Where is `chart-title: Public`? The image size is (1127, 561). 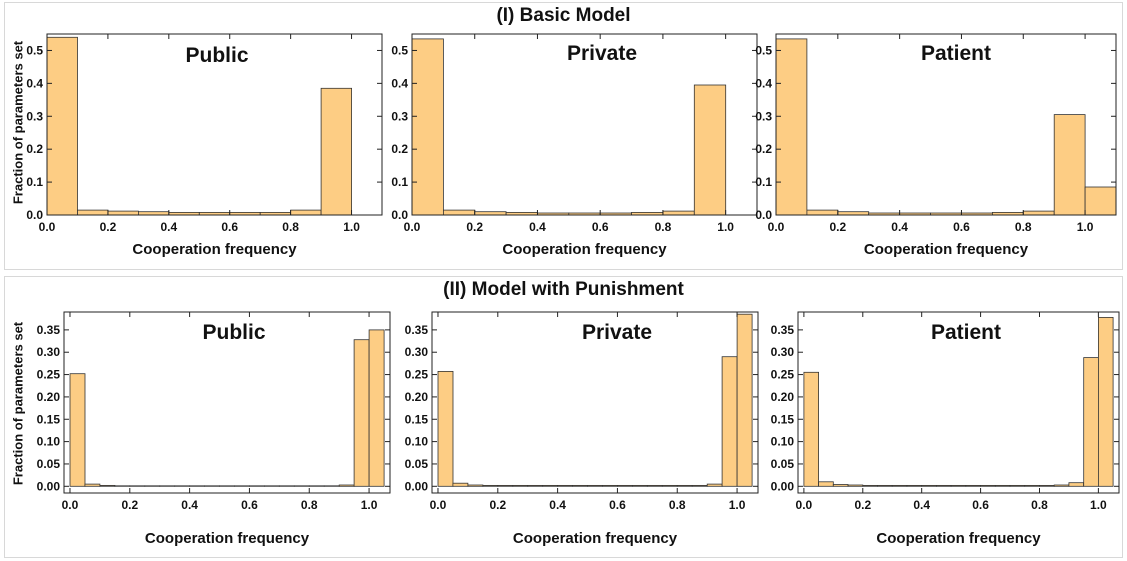 chart-title: Public is located at coordinates (233, 332).